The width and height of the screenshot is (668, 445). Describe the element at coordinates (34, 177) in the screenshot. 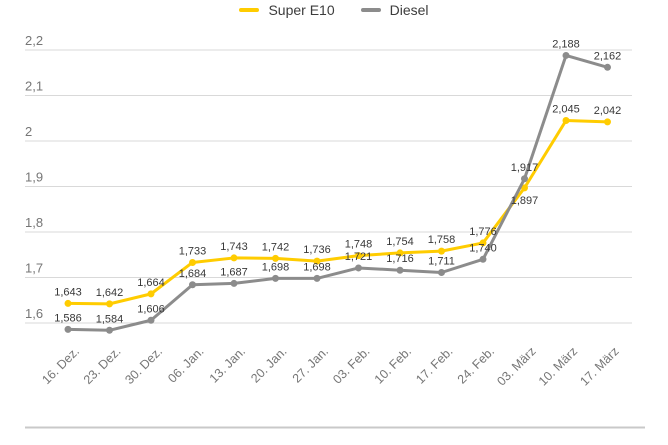

I see `y-axis-tick-label: 1,9` at that location.